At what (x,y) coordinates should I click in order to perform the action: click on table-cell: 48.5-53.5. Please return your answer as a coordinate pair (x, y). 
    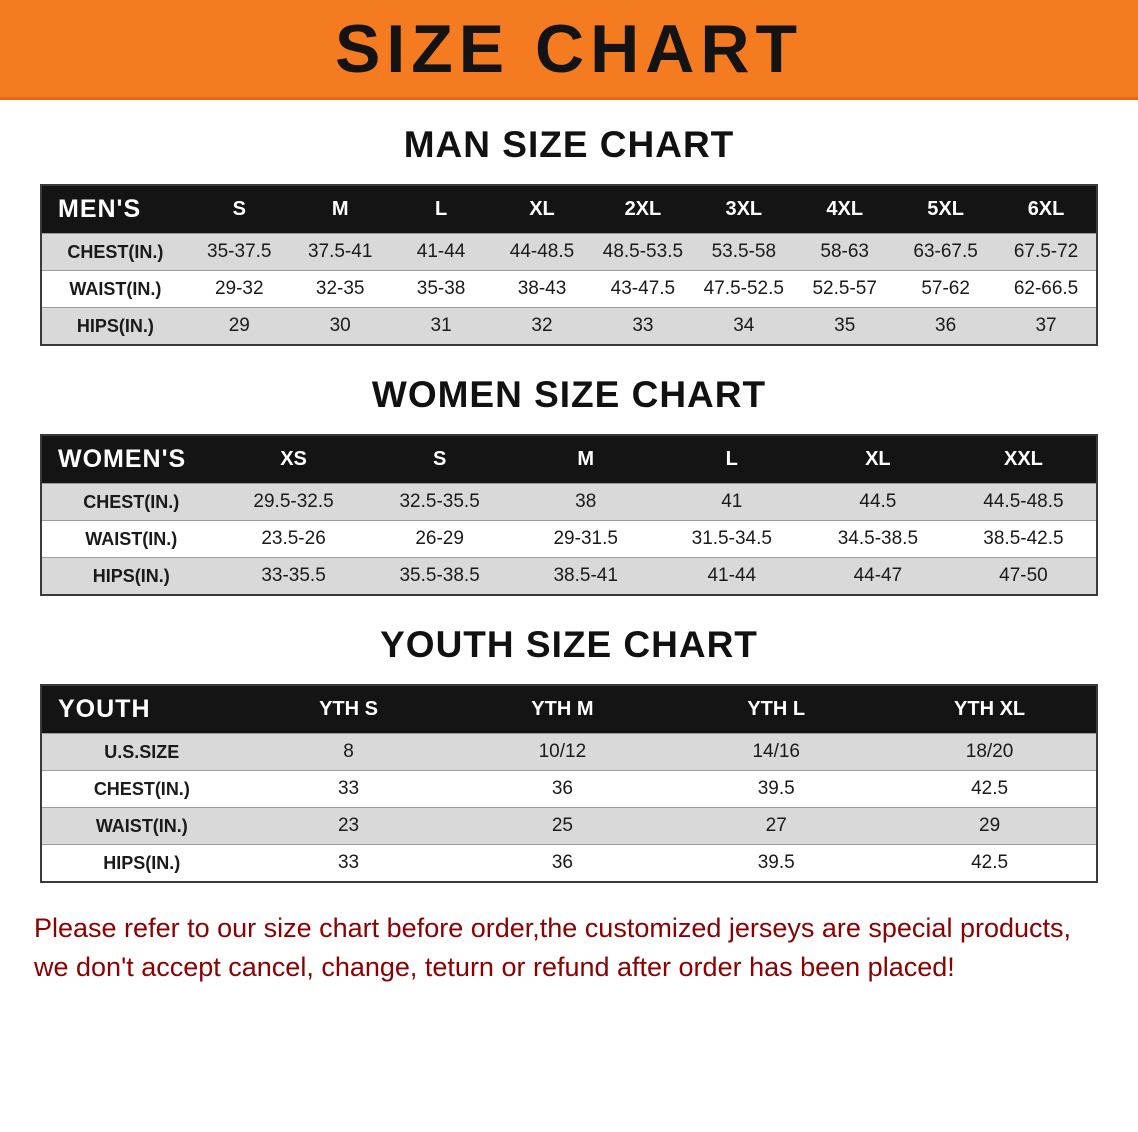
    Looking at the image, I should click on (643, 252).